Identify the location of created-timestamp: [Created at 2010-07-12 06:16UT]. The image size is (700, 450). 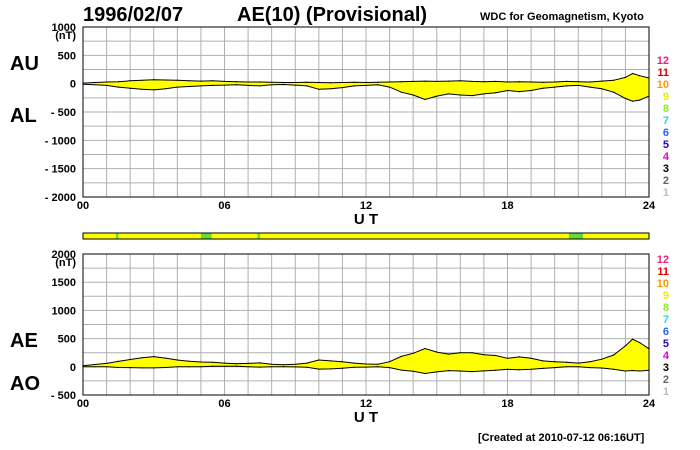
(561, 438).